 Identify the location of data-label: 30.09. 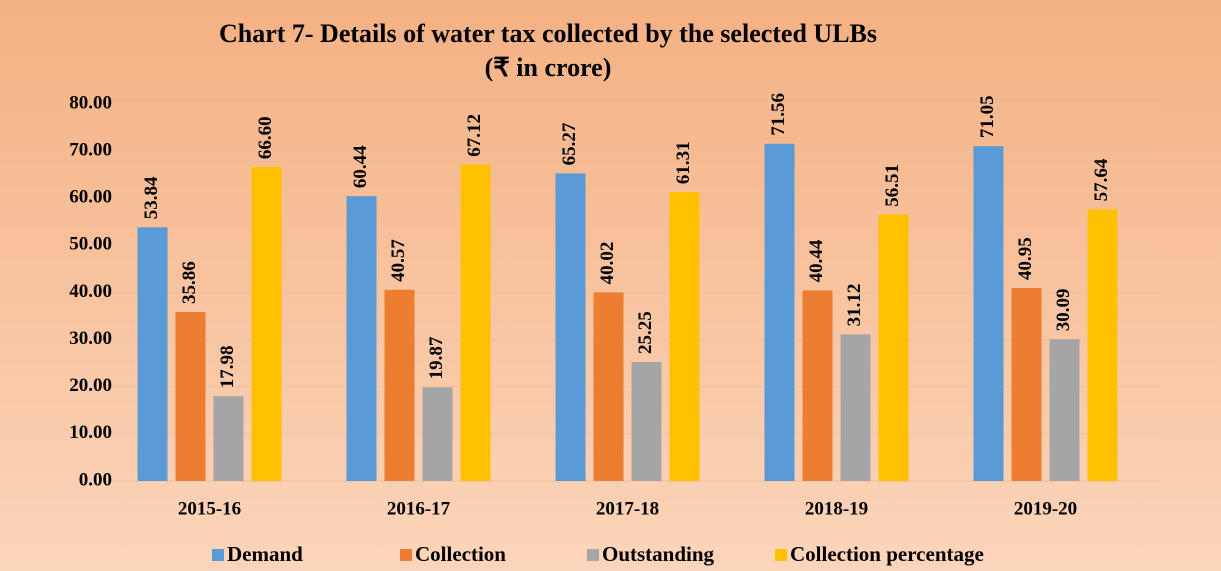
(1063, 309).